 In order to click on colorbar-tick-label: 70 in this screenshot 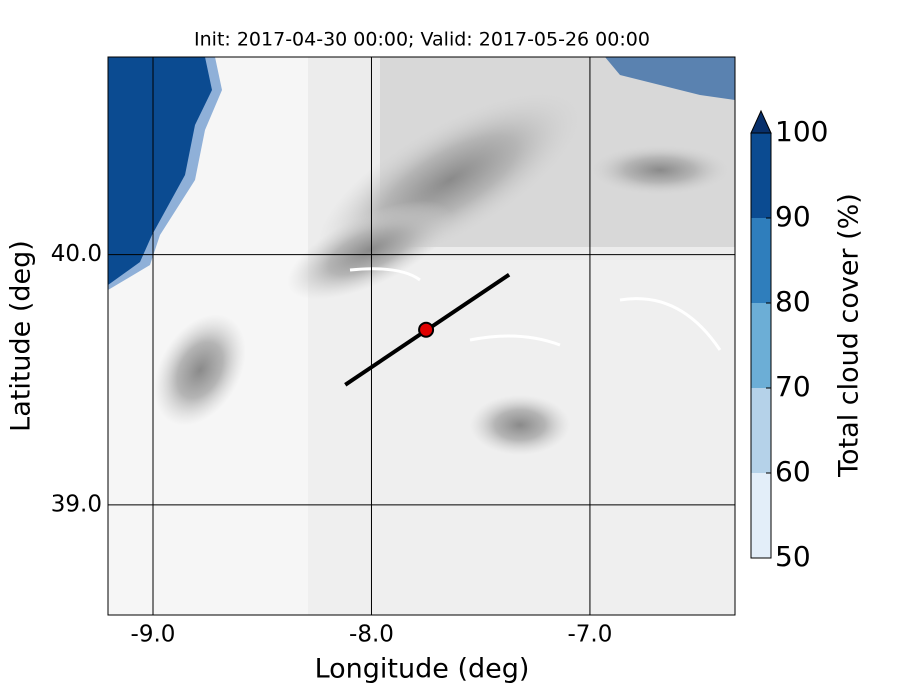, I will do `click(793, 386)`.